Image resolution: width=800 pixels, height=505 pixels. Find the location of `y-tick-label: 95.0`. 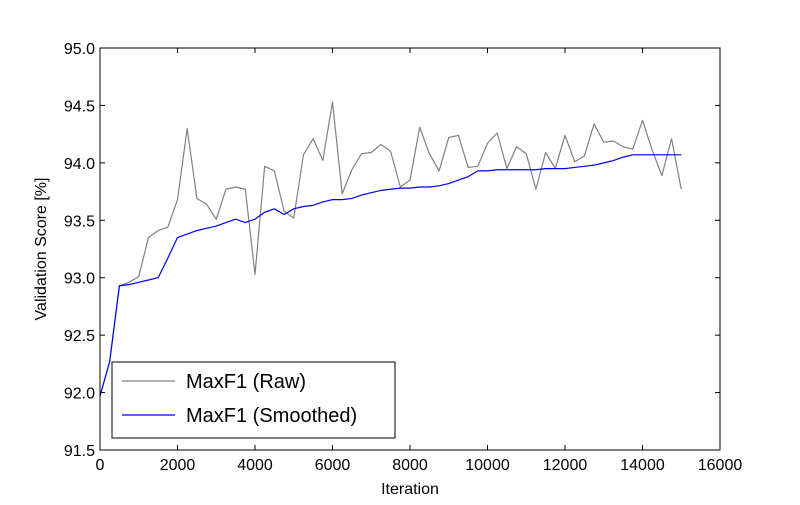

y-tick-label: 95.0 is located at coordinates (79, 49).